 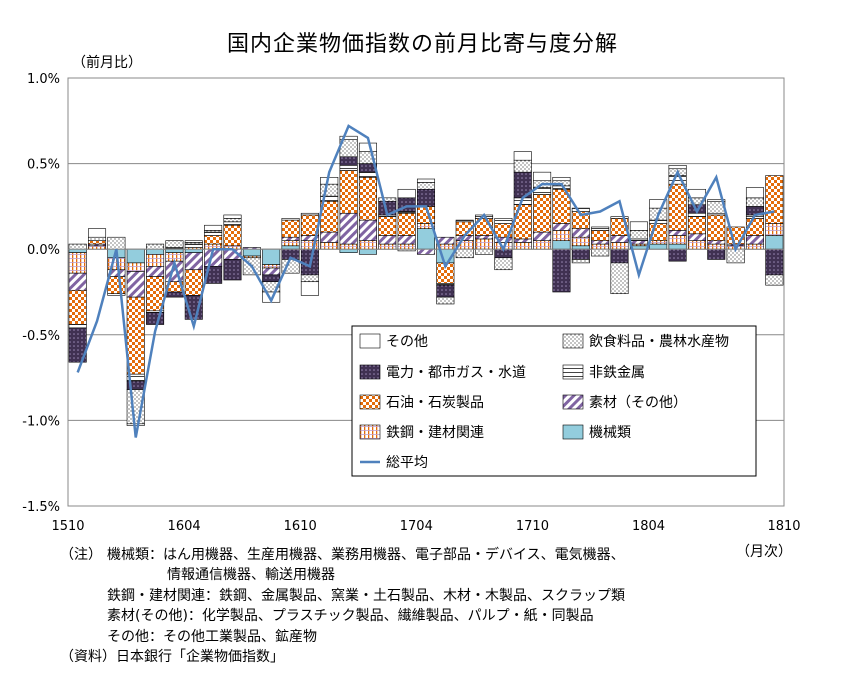 What do you see at coordinates (783, 526) in the screenshot?
I see `x-tick-label: 1810` at bounding box center [783, 526].